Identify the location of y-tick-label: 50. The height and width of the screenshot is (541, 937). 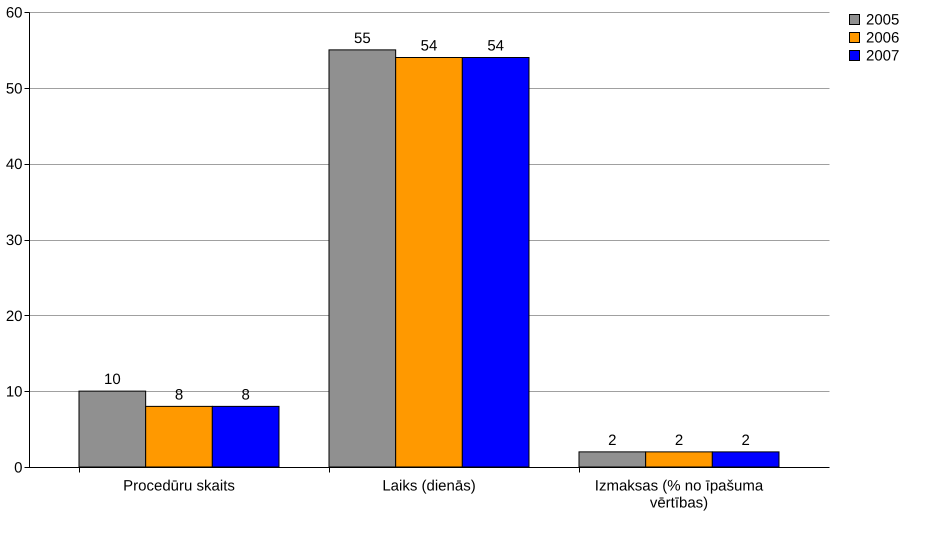
(14, 89).